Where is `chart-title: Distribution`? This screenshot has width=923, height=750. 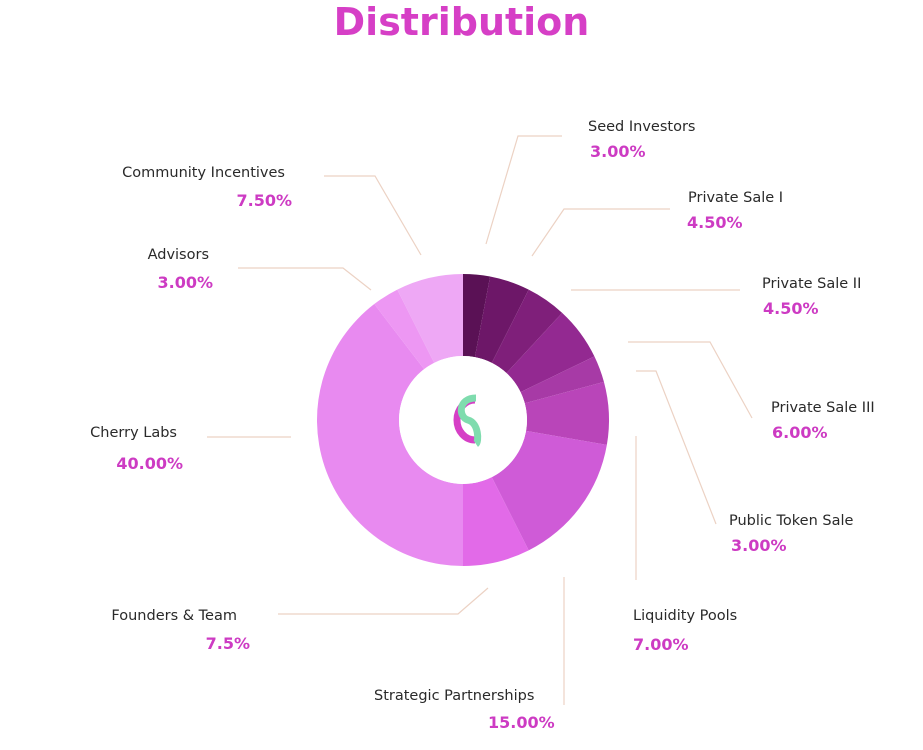 chart-title: Distribution is located at coordinates (461, 22).